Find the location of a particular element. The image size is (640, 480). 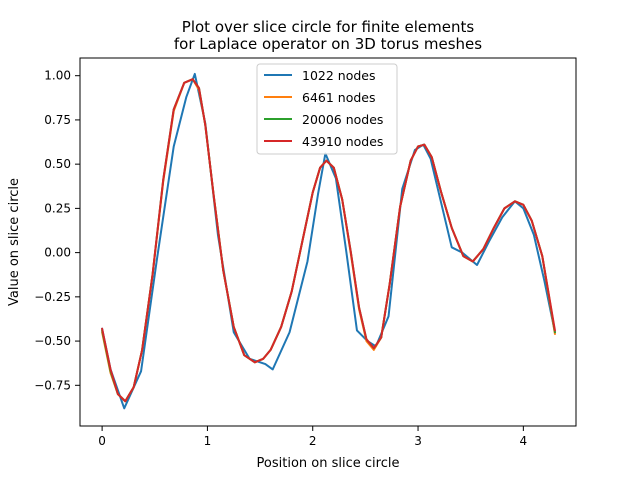

x-tick-label: 4 is located at coordinates (524, 441).